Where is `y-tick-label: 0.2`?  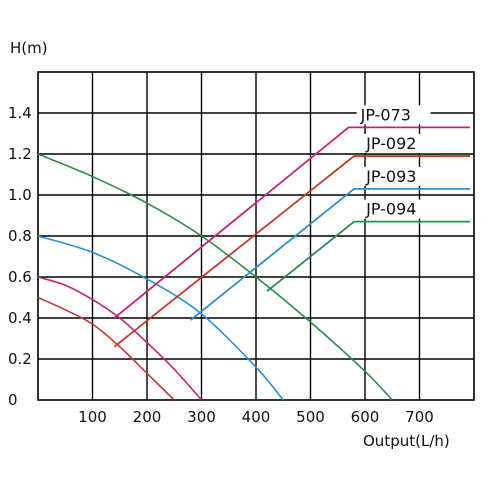 y-tick-label: 0.2 is located at coordinates (20, 359).